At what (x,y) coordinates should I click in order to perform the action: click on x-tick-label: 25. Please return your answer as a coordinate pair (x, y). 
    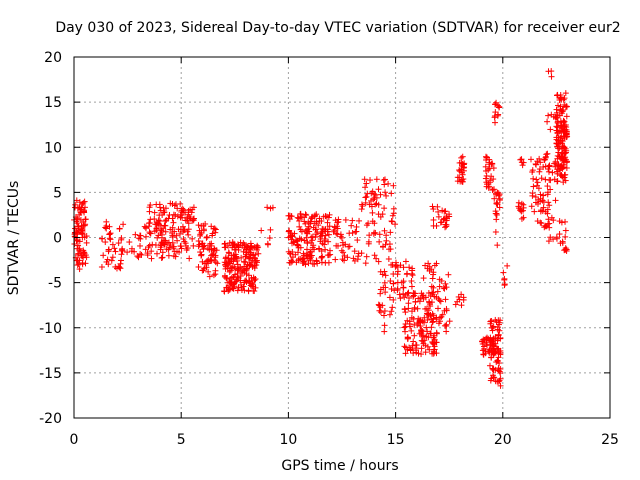
    Looking at the image, I should click on (610, 440).